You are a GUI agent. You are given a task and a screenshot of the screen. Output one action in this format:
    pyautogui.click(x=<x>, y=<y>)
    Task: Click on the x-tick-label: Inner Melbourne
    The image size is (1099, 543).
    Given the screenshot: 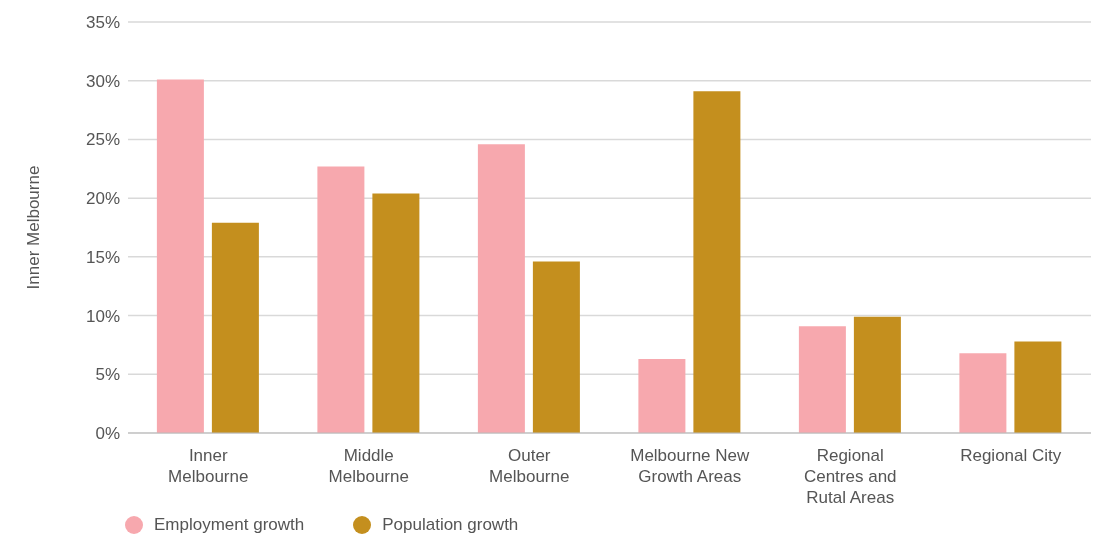 What is the action you would take?
    pyautogui.click(x=208, y=466)
    